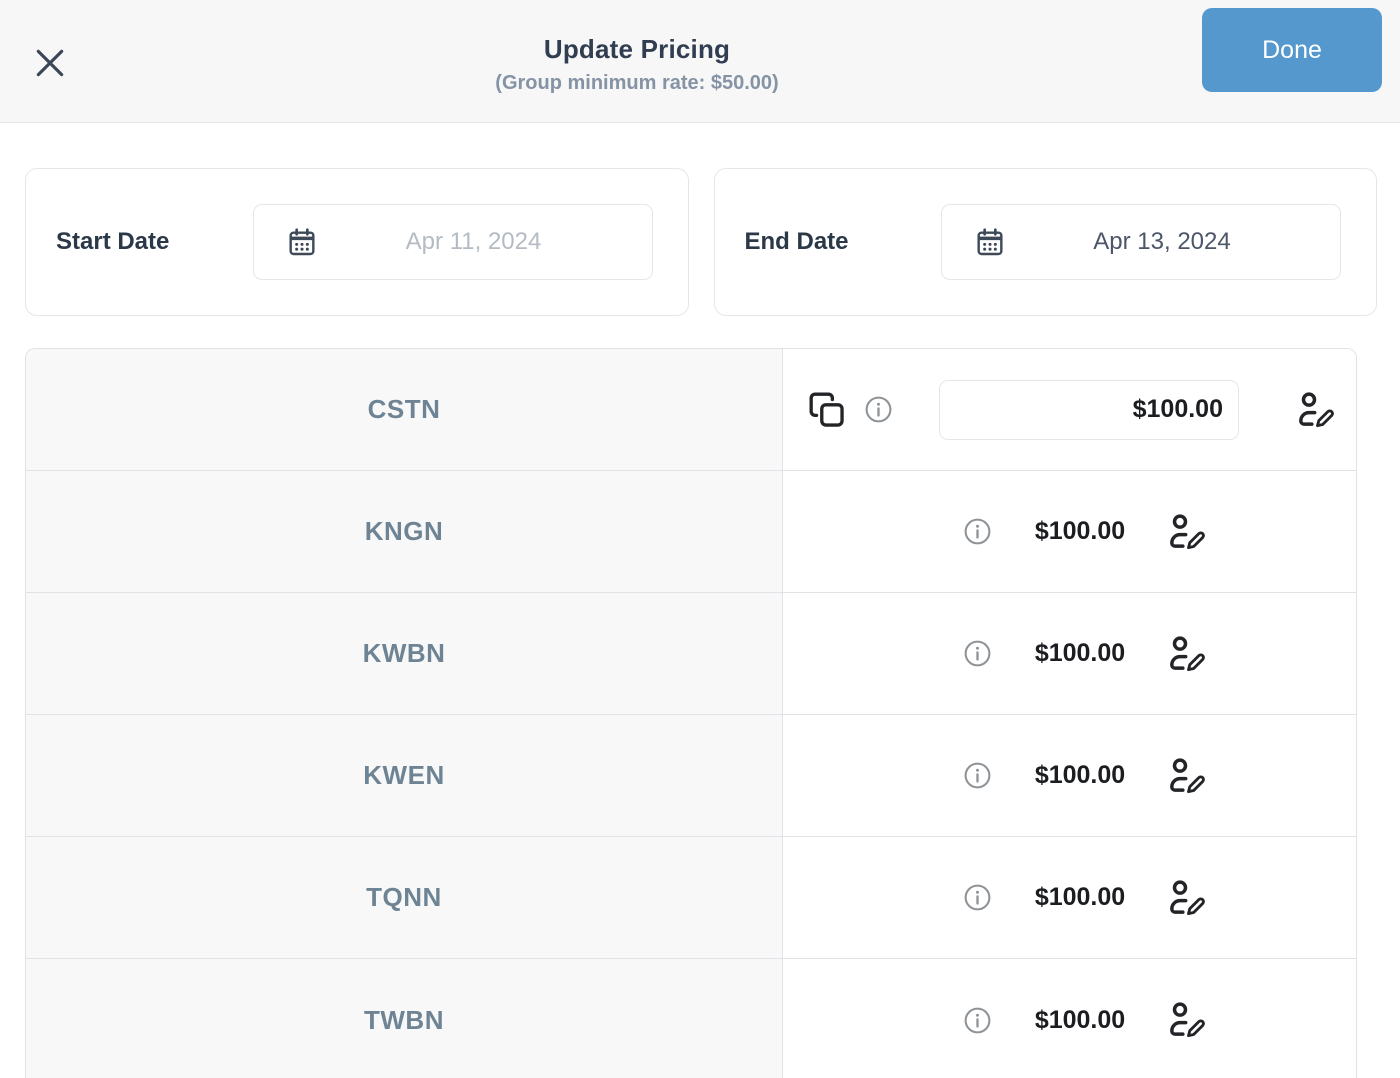  I want to click on close-icon, so click(50, 63).